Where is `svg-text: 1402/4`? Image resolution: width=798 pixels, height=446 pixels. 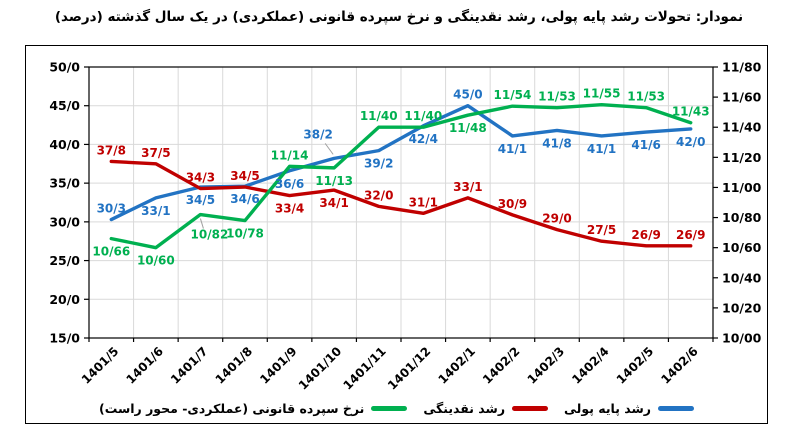
svg-text: 1402/4 is located at coordinates (590, 365).